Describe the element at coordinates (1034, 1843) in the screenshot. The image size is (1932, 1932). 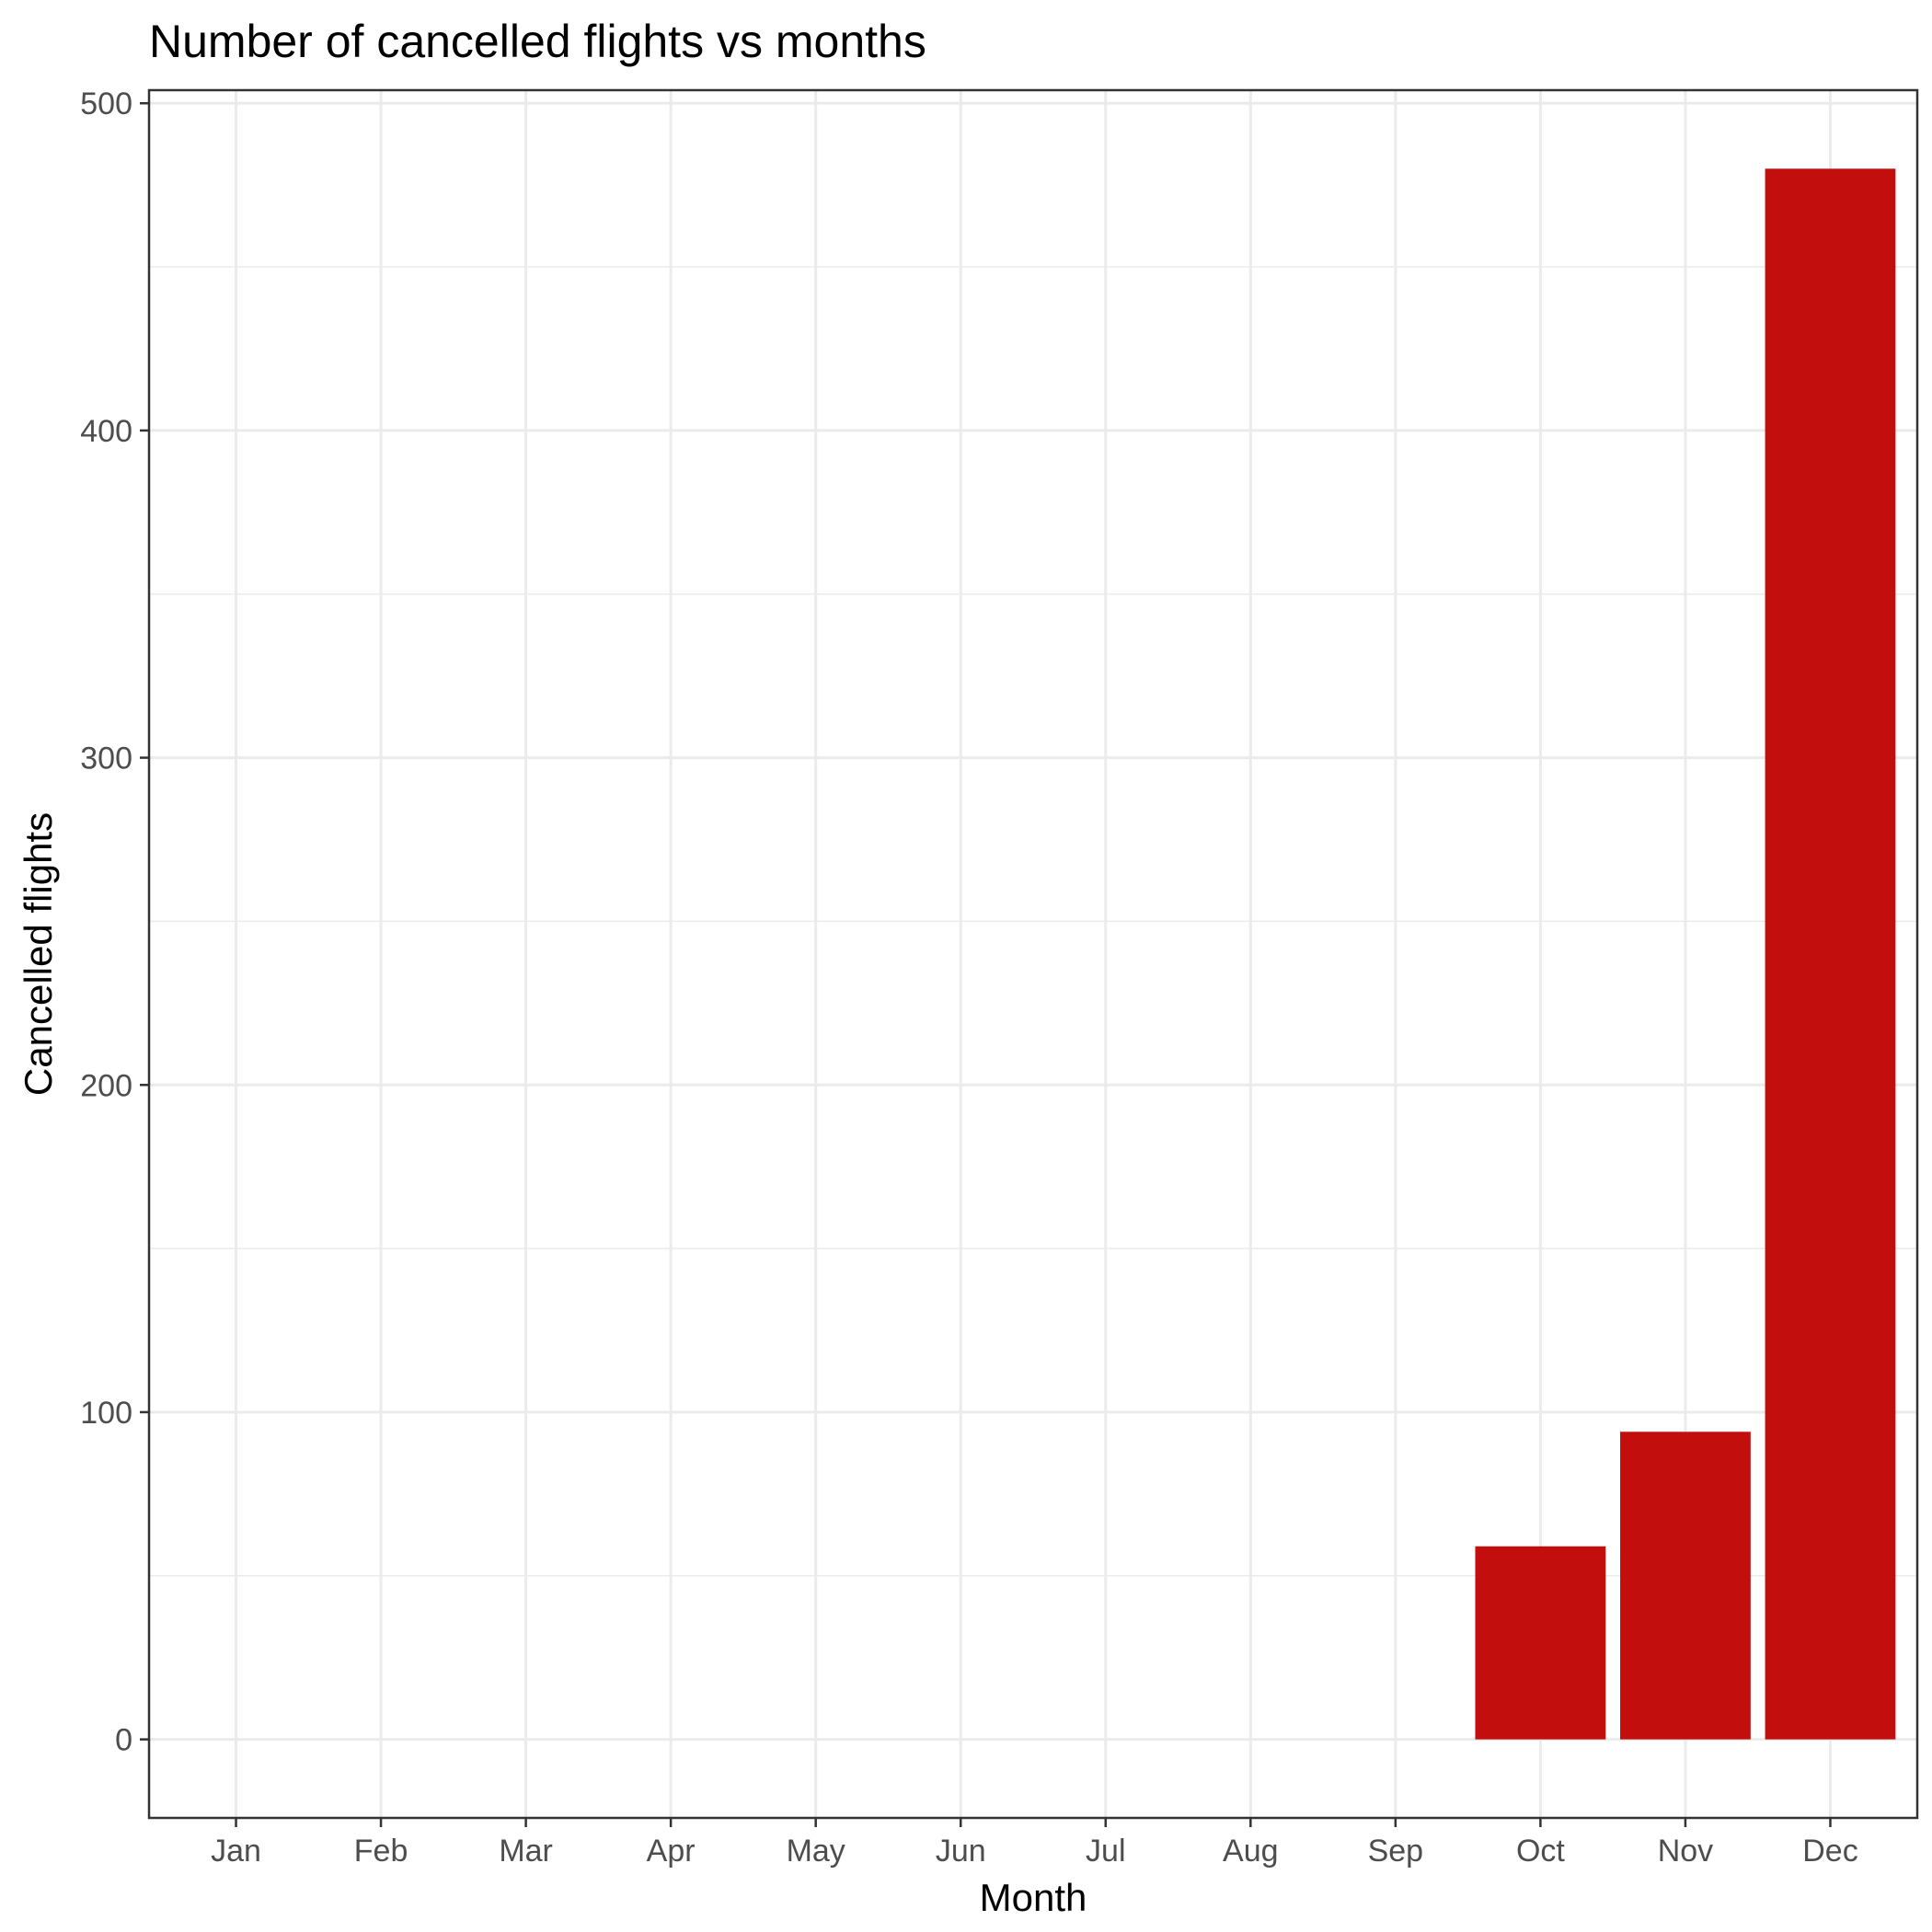
I see `x-axis: Jan Feb Mar Apr May Jun Jul Aug Sep Oct Nov Dec` at that location.